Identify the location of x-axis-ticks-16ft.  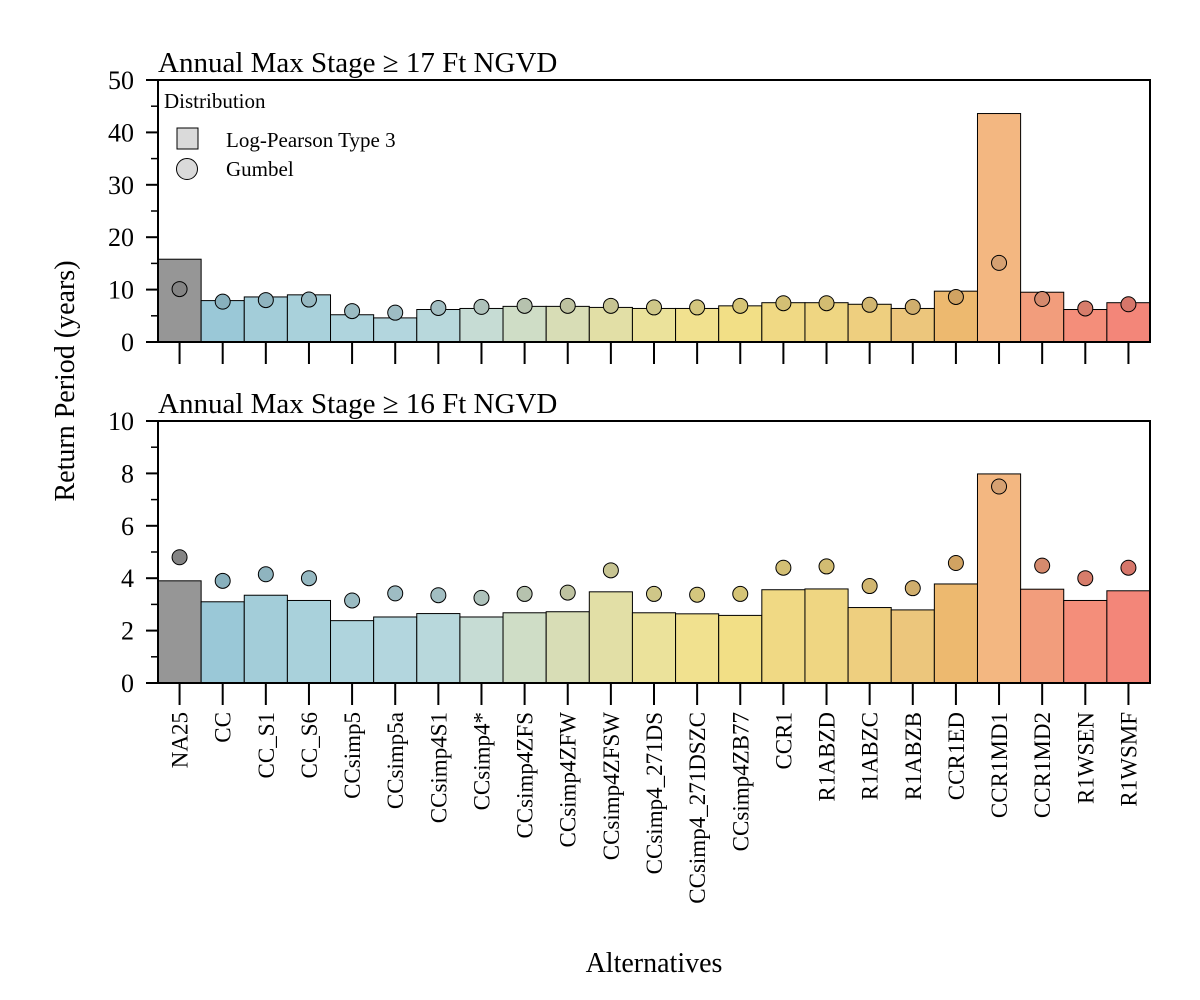
(654, 694).